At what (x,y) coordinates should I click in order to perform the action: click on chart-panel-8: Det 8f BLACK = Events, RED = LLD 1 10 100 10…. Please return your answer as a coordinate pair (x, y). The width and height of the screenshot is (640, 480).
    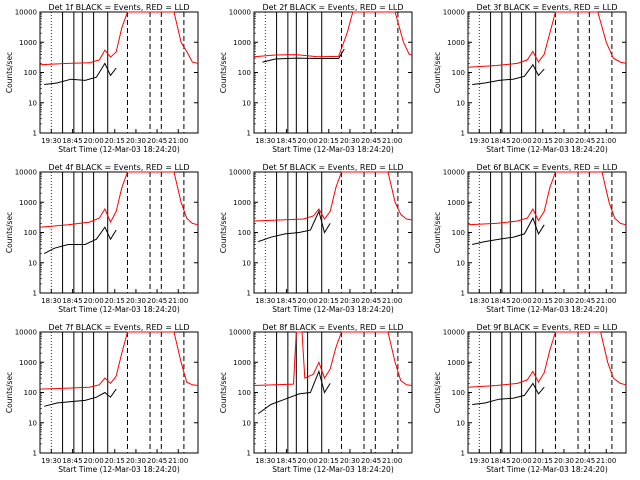
    Looking at the image, I should click on (316, 398).